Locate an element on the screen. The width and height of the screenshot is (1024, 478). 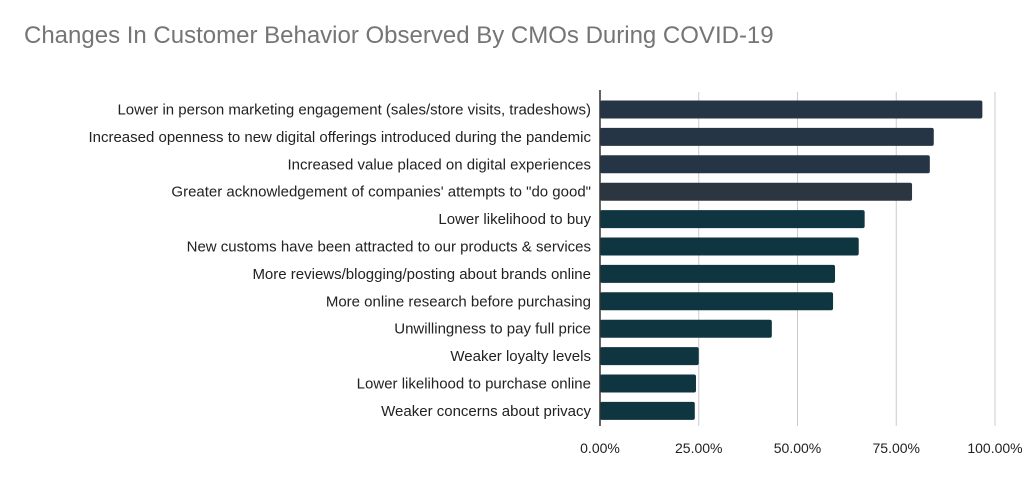
category-label: More online research before purchasing is located at coordinates (458, 301).